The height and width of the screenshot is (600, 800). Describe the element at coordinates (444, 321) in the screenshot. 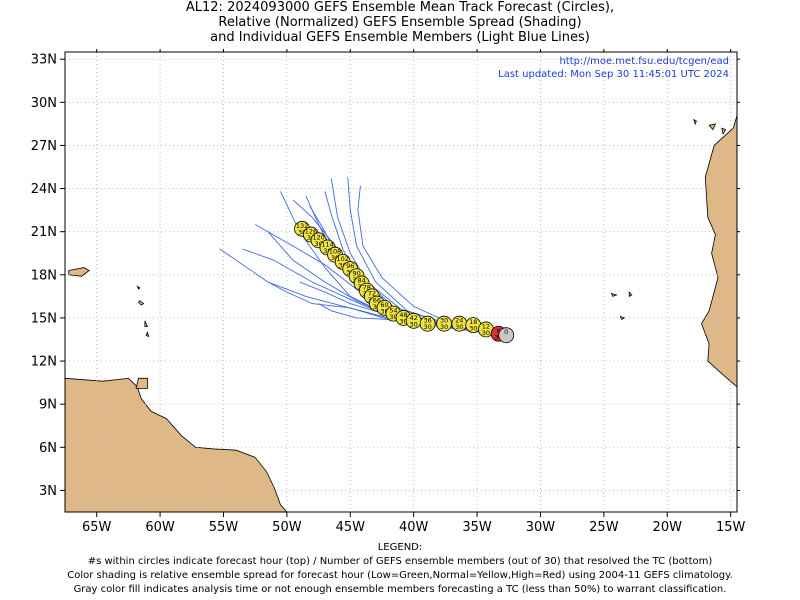

I see `forecast-hour-label: 30` at that location.